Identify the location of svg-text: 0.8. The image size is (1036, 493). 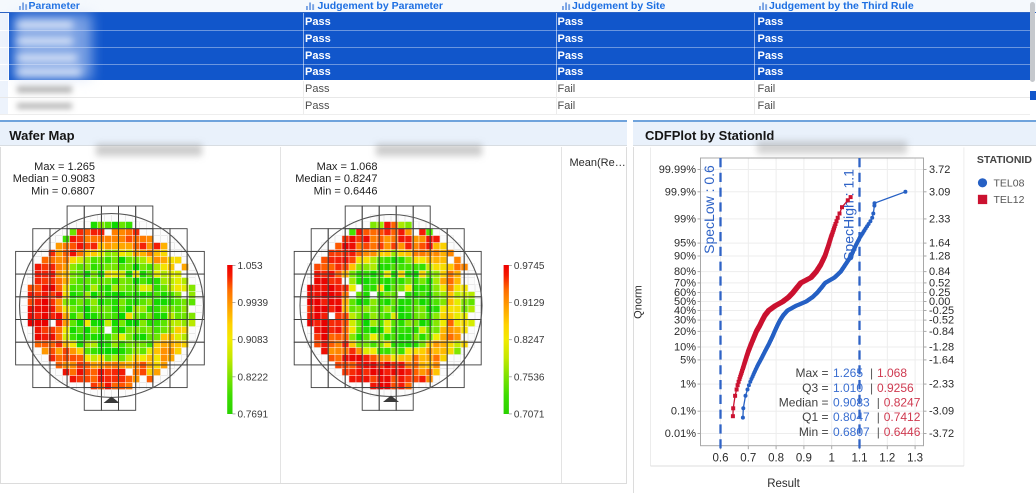
(776, 459).